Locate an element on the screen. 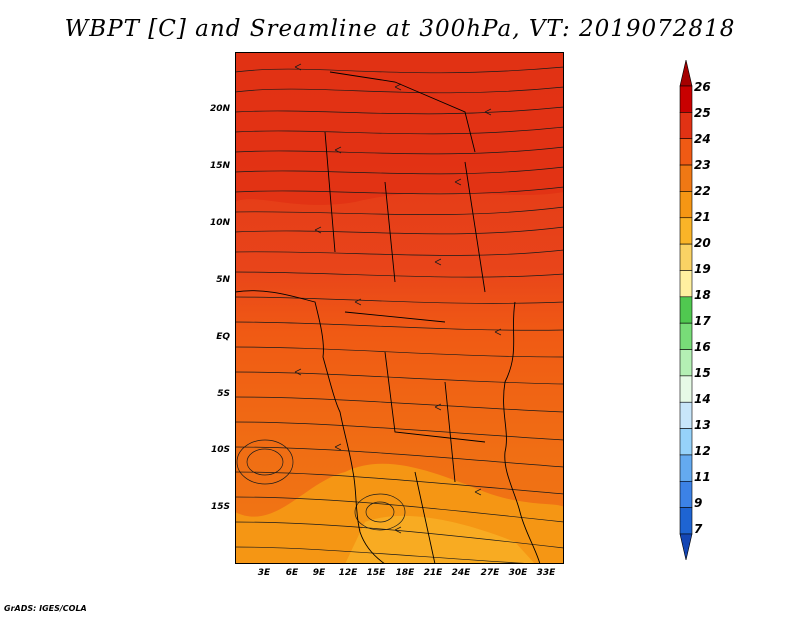 This screenshot has height=618, width=800. colorbar-label-15: 15 is located at coordinates (702, 373).